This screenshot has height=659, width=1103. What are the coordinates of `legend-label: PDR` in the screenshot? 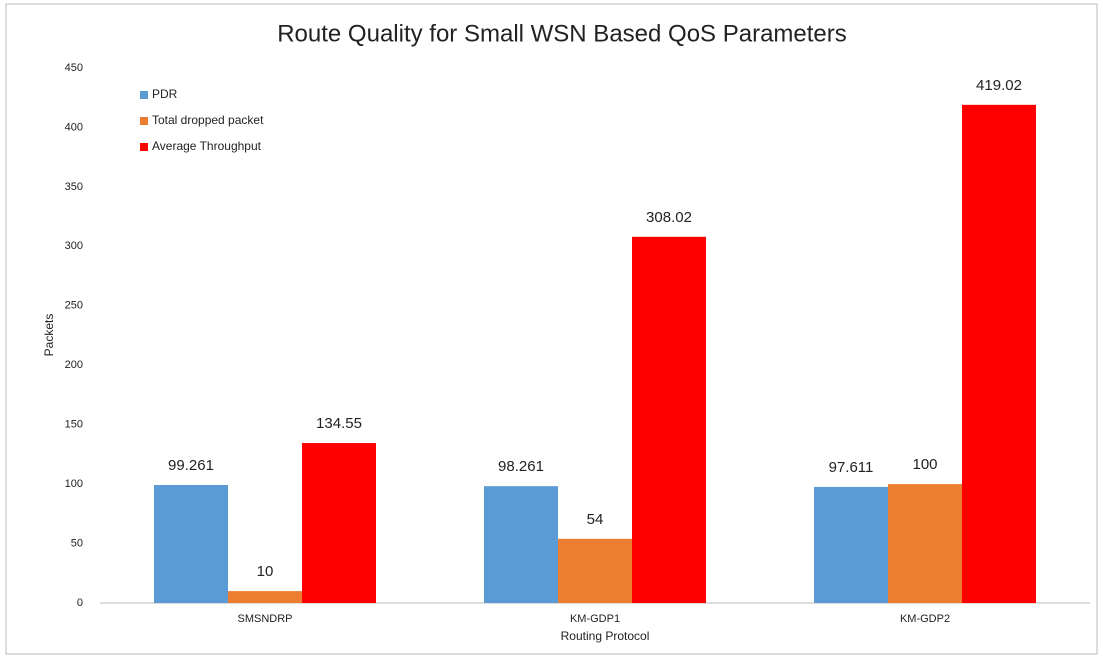 It's located at (165, 94).